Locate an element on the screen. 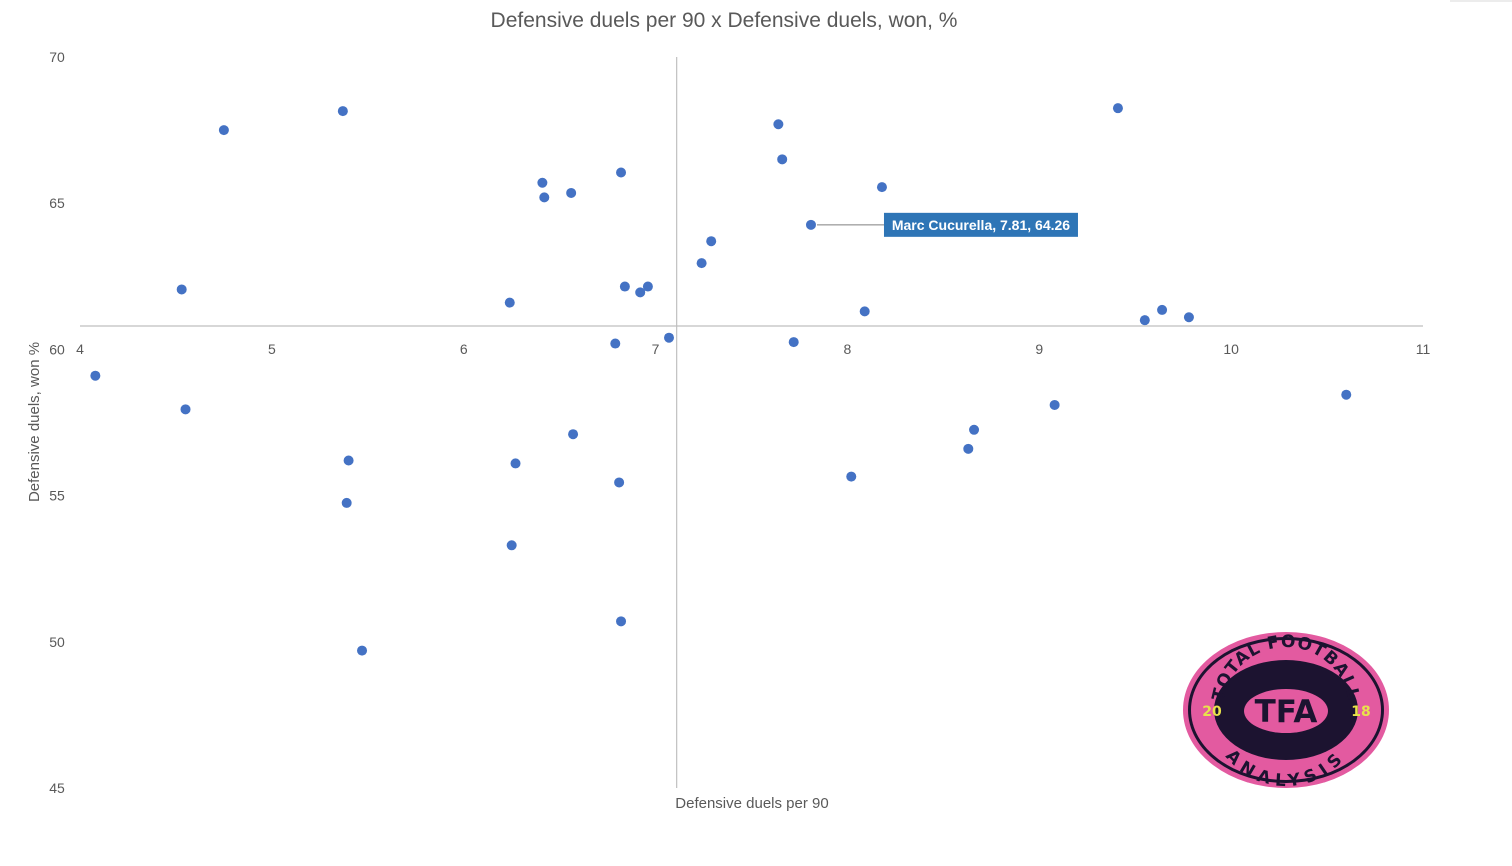  y-tick-label: 65 is located at coordinates (57, 203).